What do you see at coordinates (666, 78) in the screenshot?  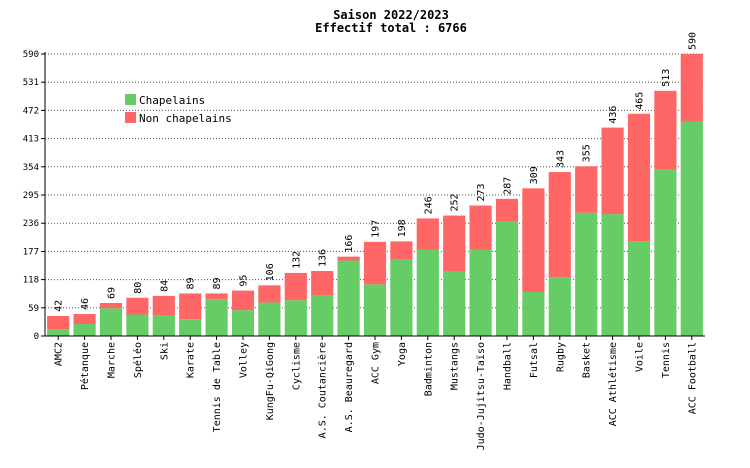 I see `bar-total-label: 513` at bounding box center [666, 78].